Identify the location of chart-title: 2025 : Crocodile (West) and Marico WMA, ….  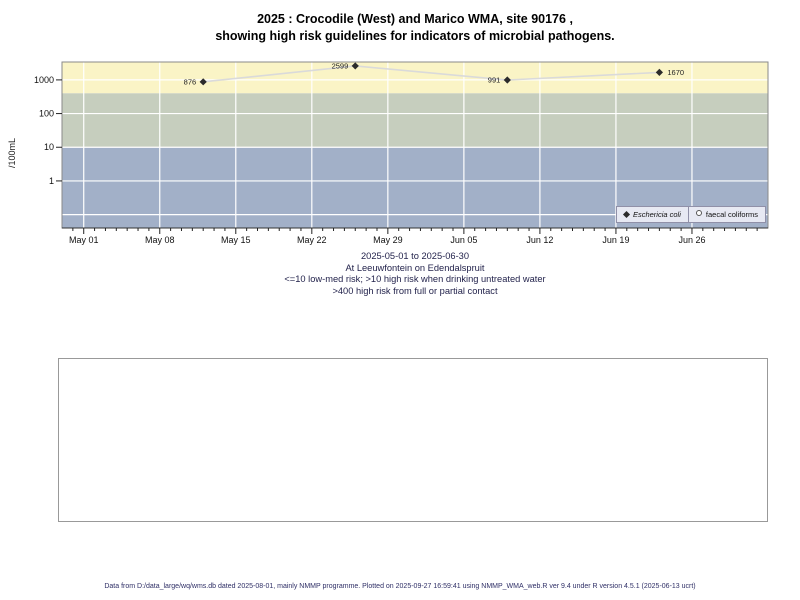
(407, 28).